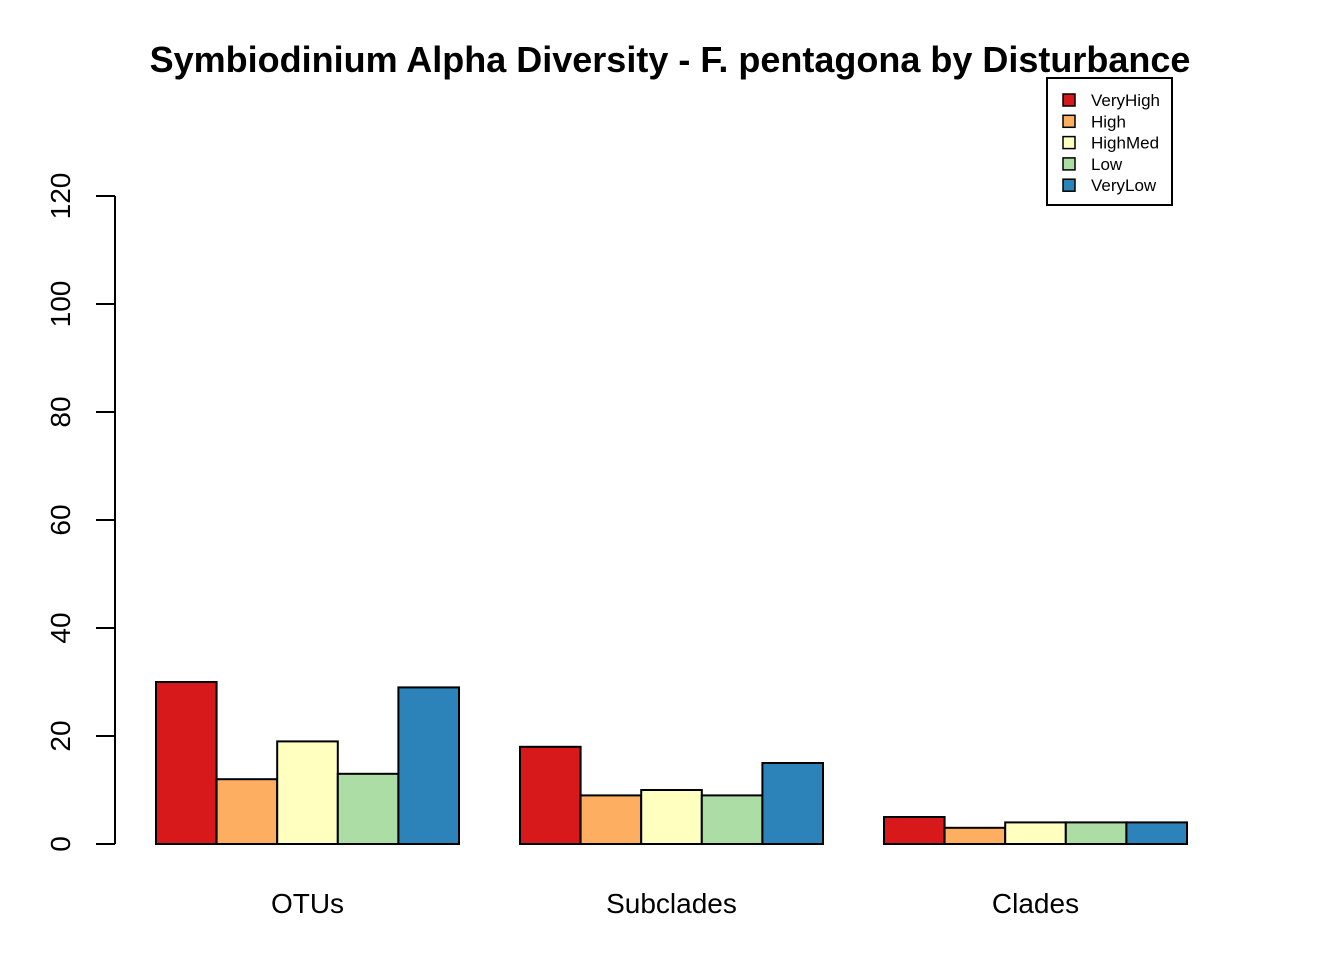 The image size is (1344, 960). Describe the element at coordinates (1096, 833) in the screenshot. I see `bar-low-clades` at that location.